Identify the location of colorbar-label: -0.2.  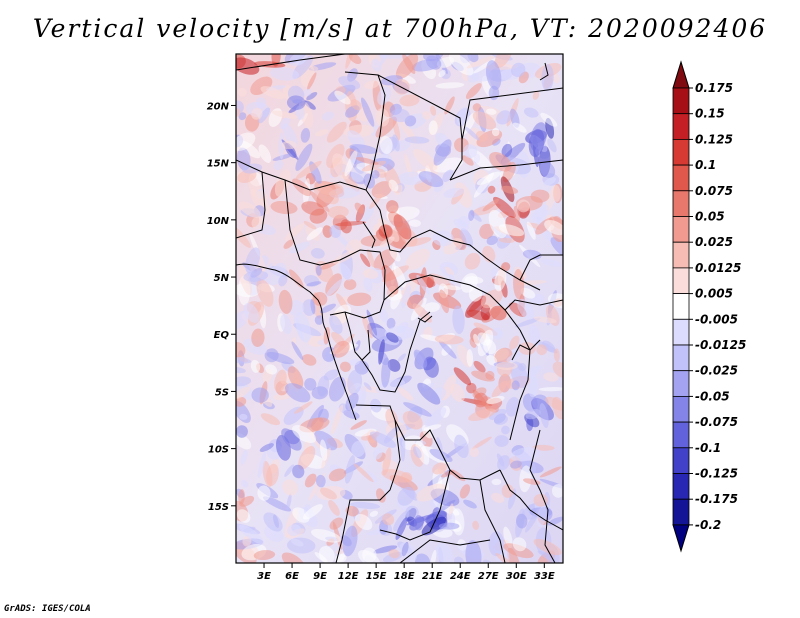
(708, 525).